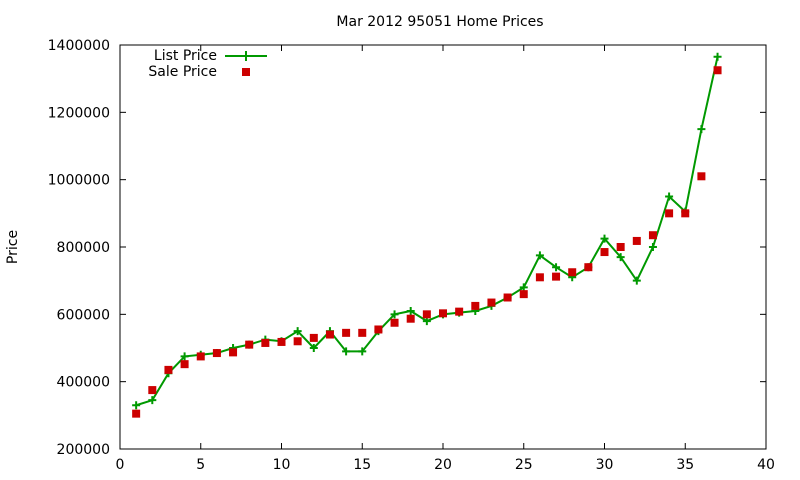 This screenshot has height=480, width=800. I want to click on x-tick-label: 10, so click(282, 465).